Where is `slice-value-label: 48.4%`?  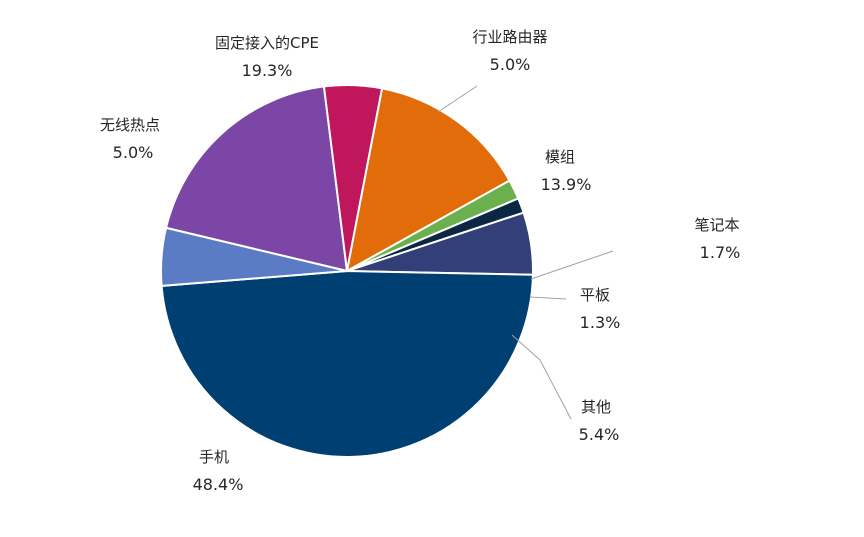
slice-value-label: 48.4% is located at coordinates (218, 484).